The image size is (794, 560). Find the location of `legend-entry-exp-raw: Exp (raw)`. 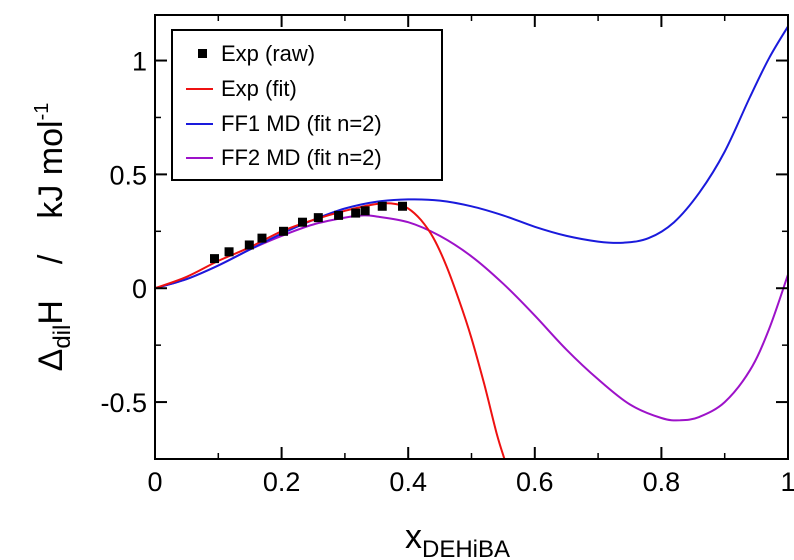

legend-entry-exp-raw: Exp (raw) is located at coordinates (256, 53).